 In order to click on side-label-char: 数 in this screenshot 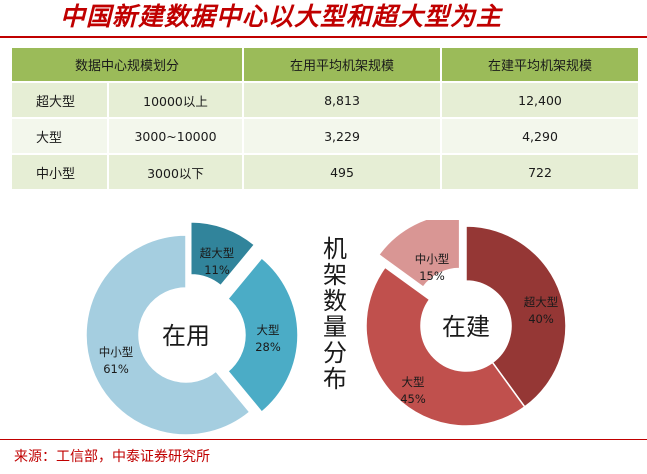, I will do `click(335, 301)`.